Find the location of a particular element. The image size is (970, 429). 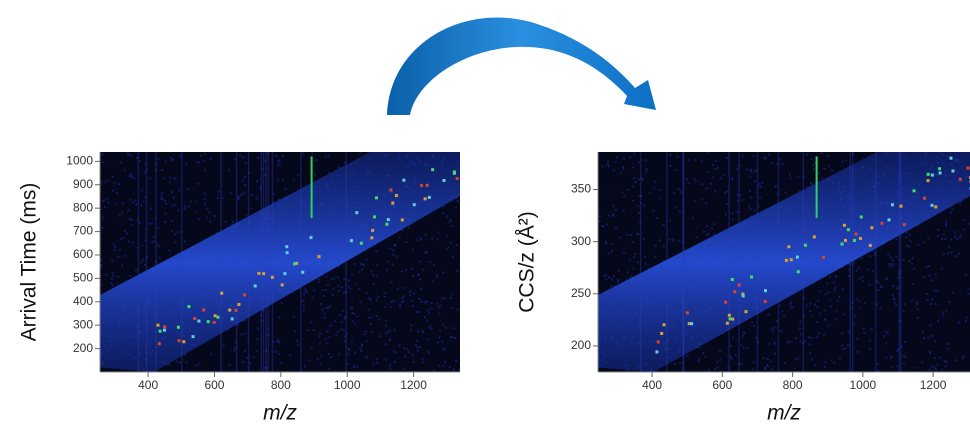

x-tick-label: 1200 is located at coordinates (933, 385).